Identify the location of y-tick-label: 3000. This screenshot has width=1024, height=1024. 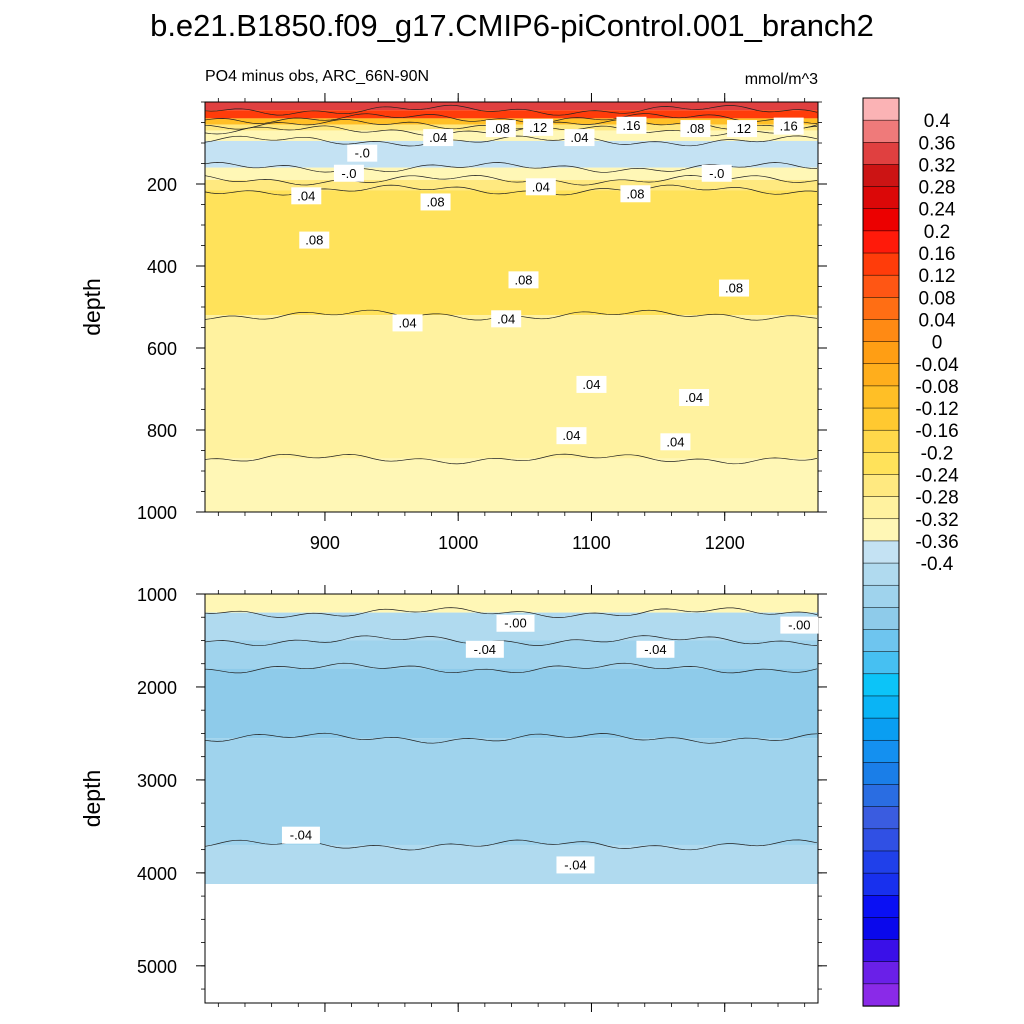
(157, 781).